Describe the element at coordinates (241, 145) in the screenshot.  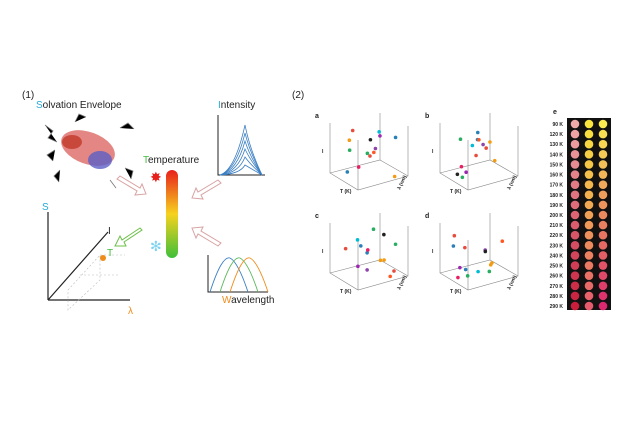
I see `intensity-plot` at that location.